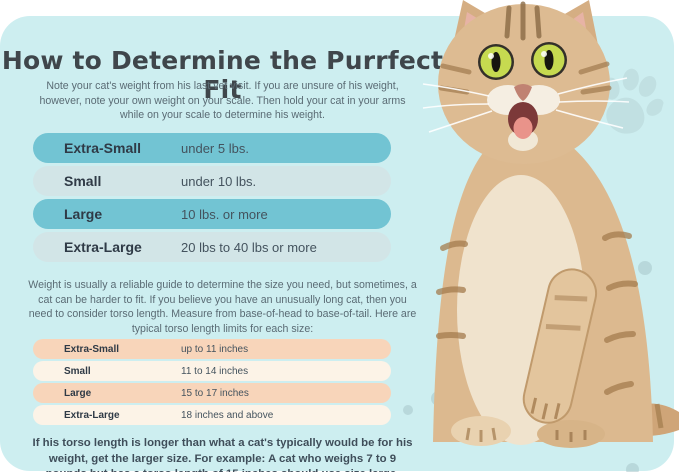  Describe the element at coordinates (215, 148) in the screenshot. I see `size-value: under 5 lbs.` at that location.